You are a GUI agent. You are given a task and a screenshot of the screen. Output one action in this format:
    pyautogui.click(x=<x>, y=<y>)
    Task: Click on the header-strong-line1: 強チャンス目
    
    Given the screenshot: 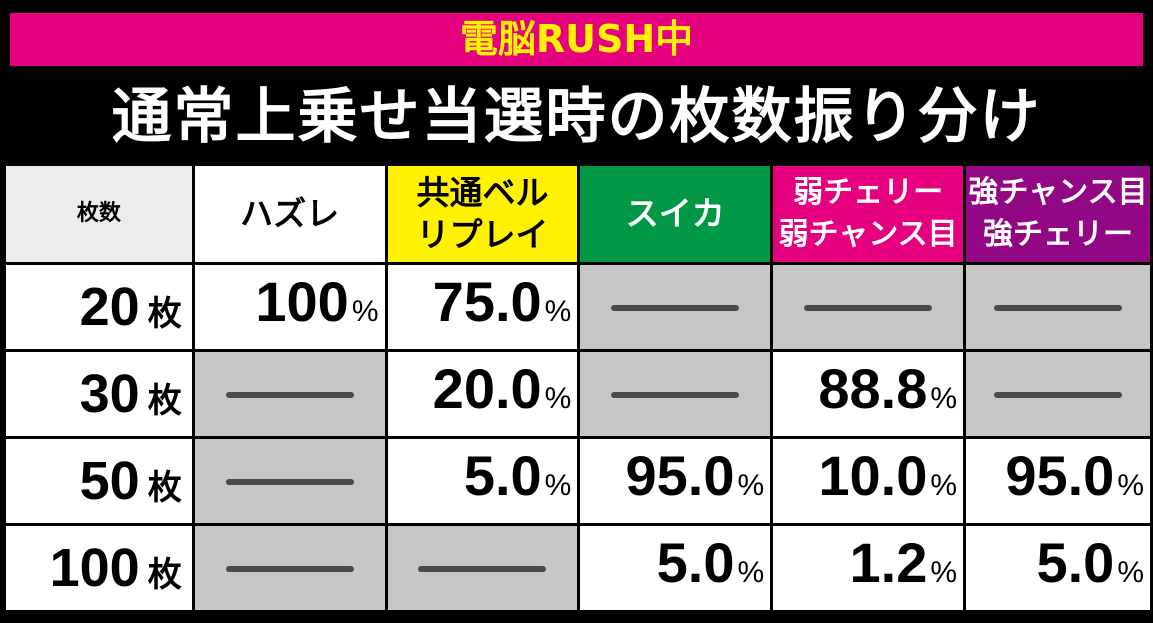 What is the action you would take?
    pyautogui.click(x=1058, y=192)
    